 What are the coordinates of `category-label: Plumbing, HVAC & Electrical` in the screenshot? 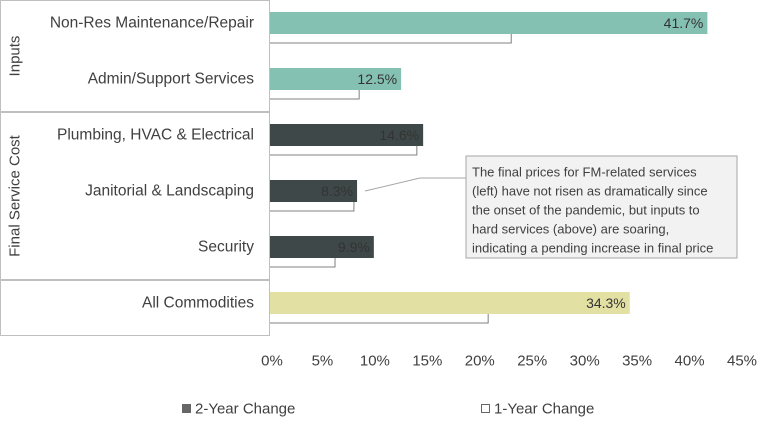 It's located at (155, 135).